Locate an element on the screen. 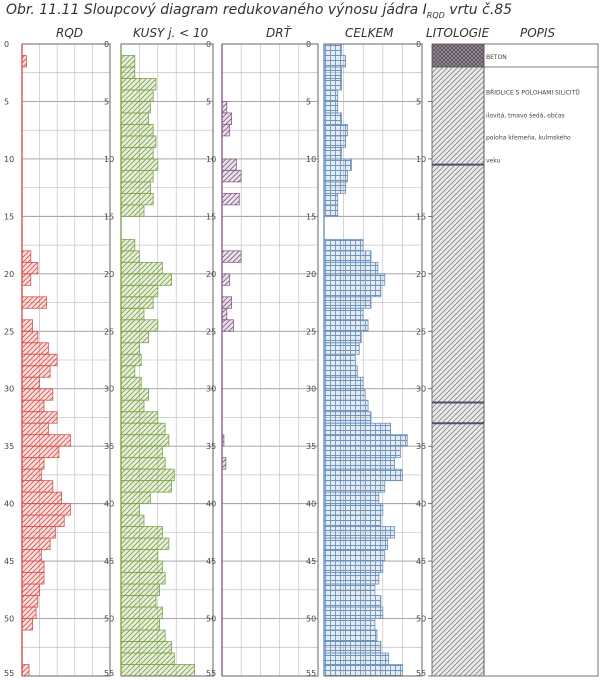  depth-tick-label: 45 is located at coordinates (311, 561).